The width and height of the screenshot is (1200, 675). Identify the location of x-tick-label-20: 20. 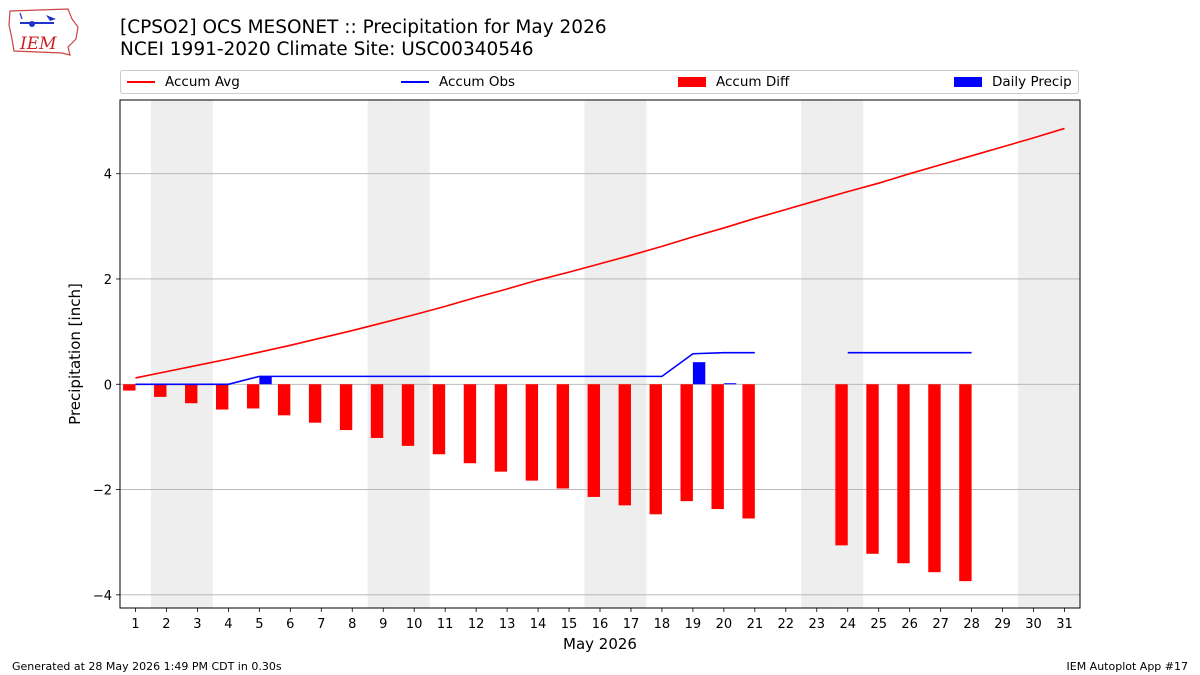
(724, 624).